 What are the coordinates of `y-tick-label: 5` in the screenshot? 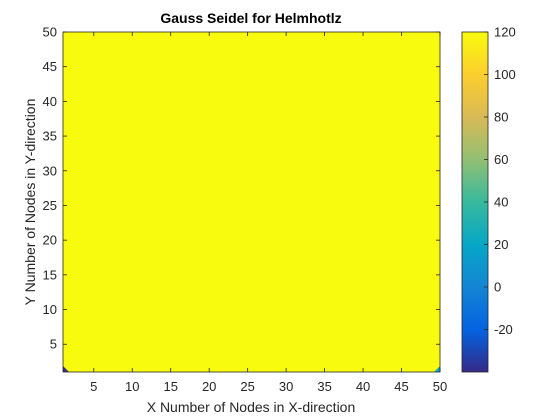 It's located at (53, 344).